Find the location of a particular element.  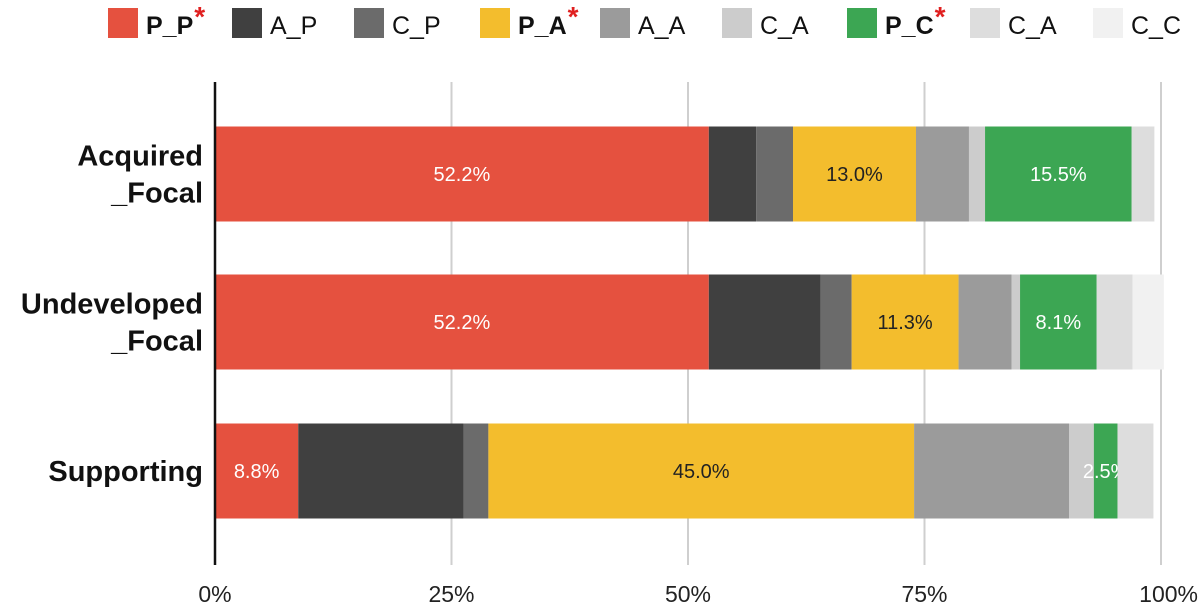

legend-label: C_C is located at coordinates (1156, 26).